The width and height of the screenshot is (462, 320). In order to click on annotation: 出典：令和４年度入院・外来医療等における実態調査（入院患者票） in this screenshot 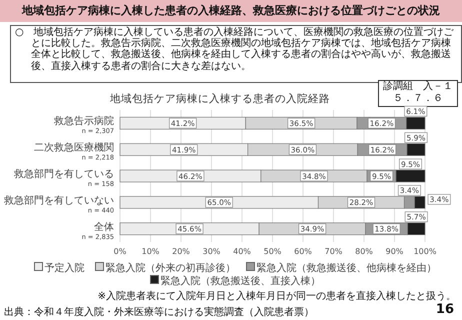, I will do `click(159, 312)`.